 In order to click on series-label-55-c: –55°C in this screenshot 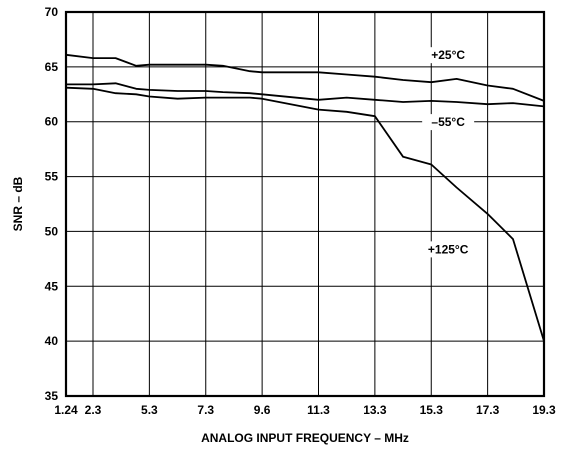, I will do `click(448, 122)`.